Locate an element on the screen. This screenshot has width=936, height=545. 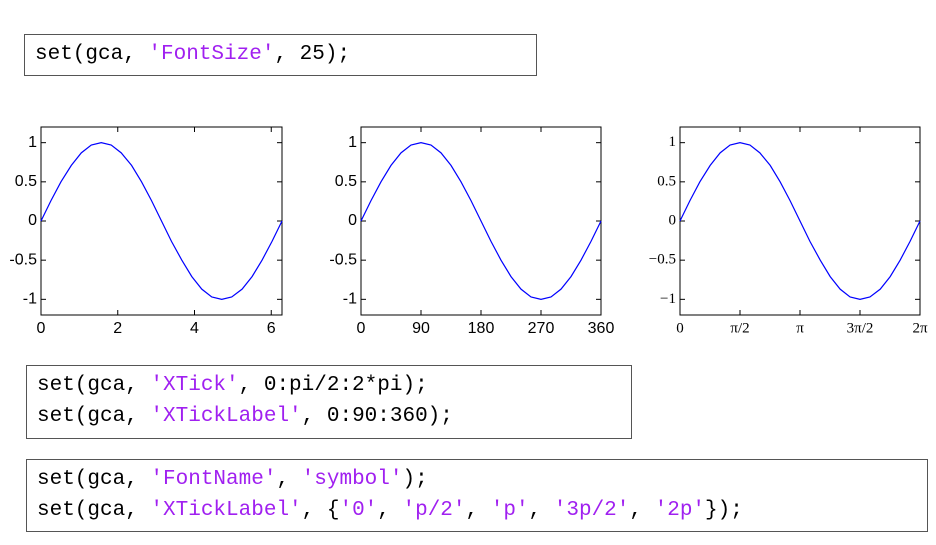
code-string: '2p' is located at coordinates (680, 510).